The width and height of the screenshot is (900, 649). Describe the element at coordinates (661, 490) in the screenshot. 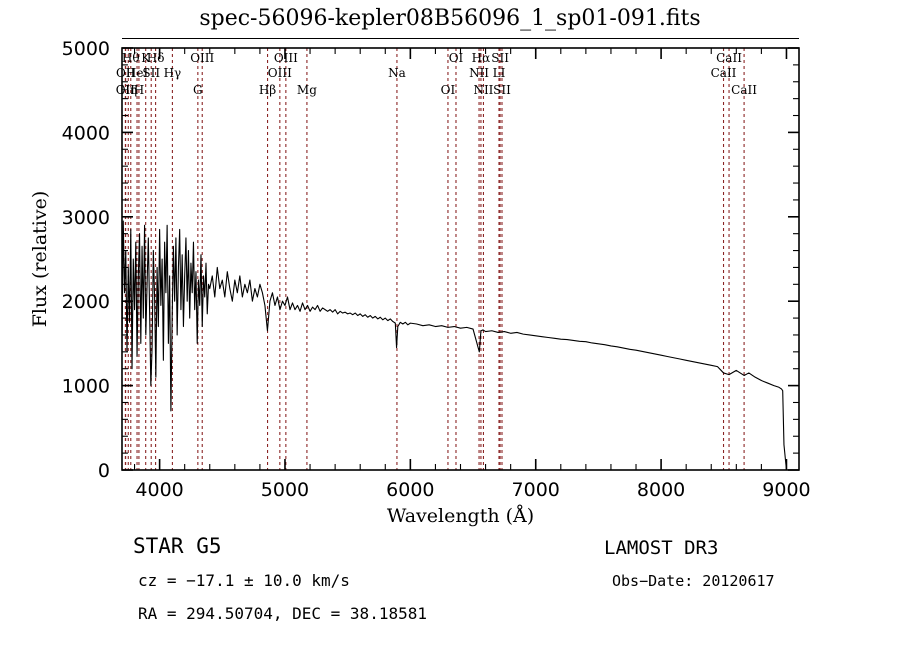

I see `x-tick-label: 8000` at that location.